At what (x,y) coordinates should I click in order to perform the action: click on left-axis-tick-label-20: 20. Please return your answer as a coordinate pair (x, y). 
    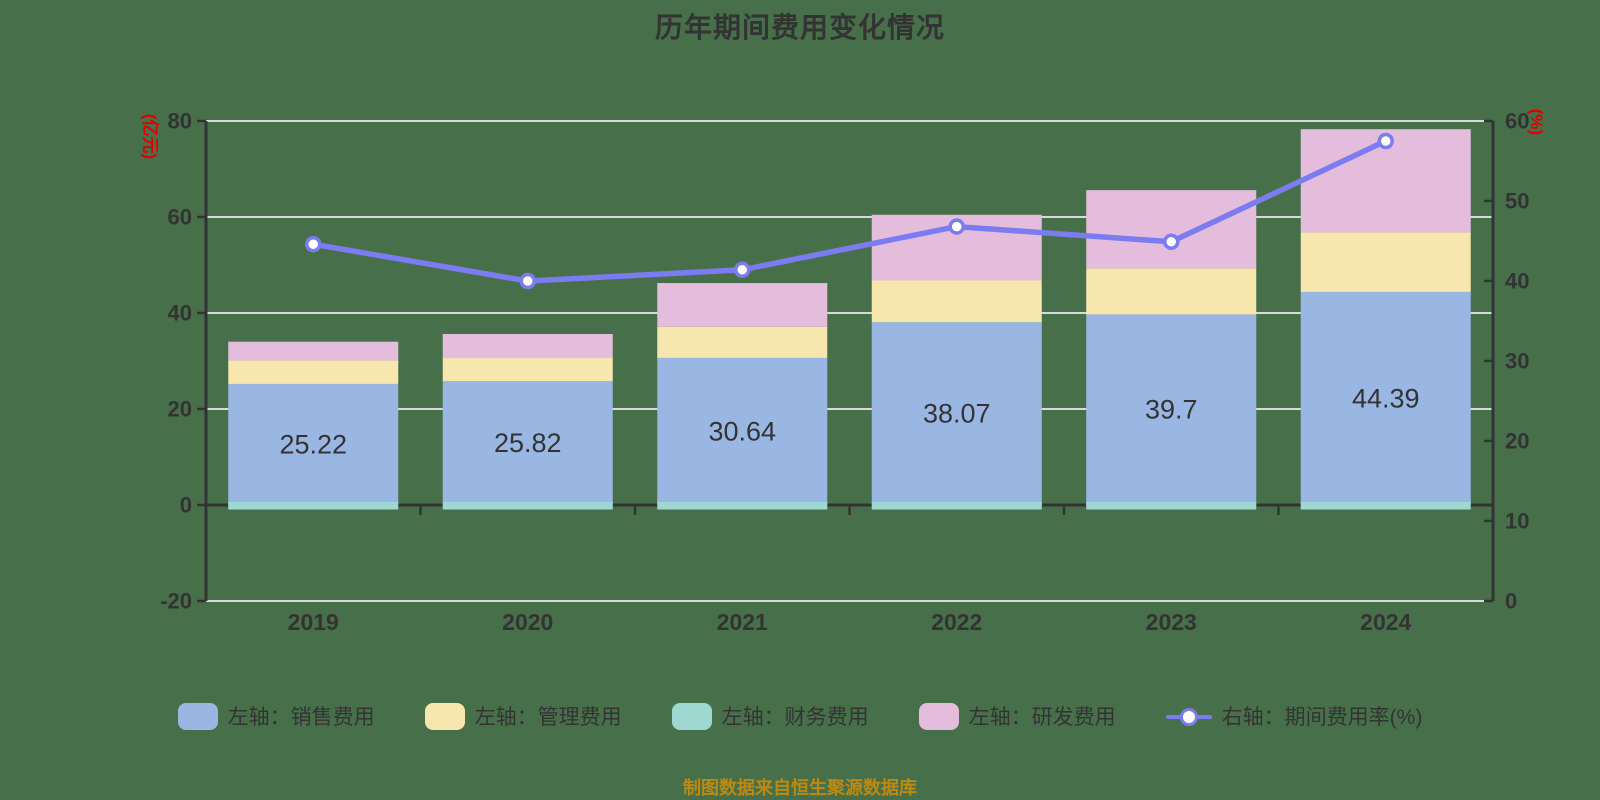
    Looking at the image, I should click on (180, 409).